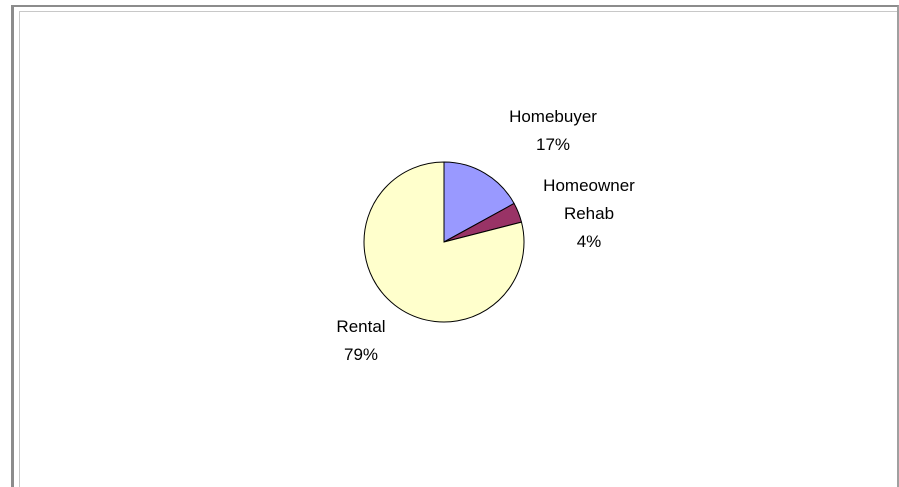 The width and height of the screenshot is (899, 487). I want to click on data-label-homebuyer-percent: 17%, so click(553, 144).